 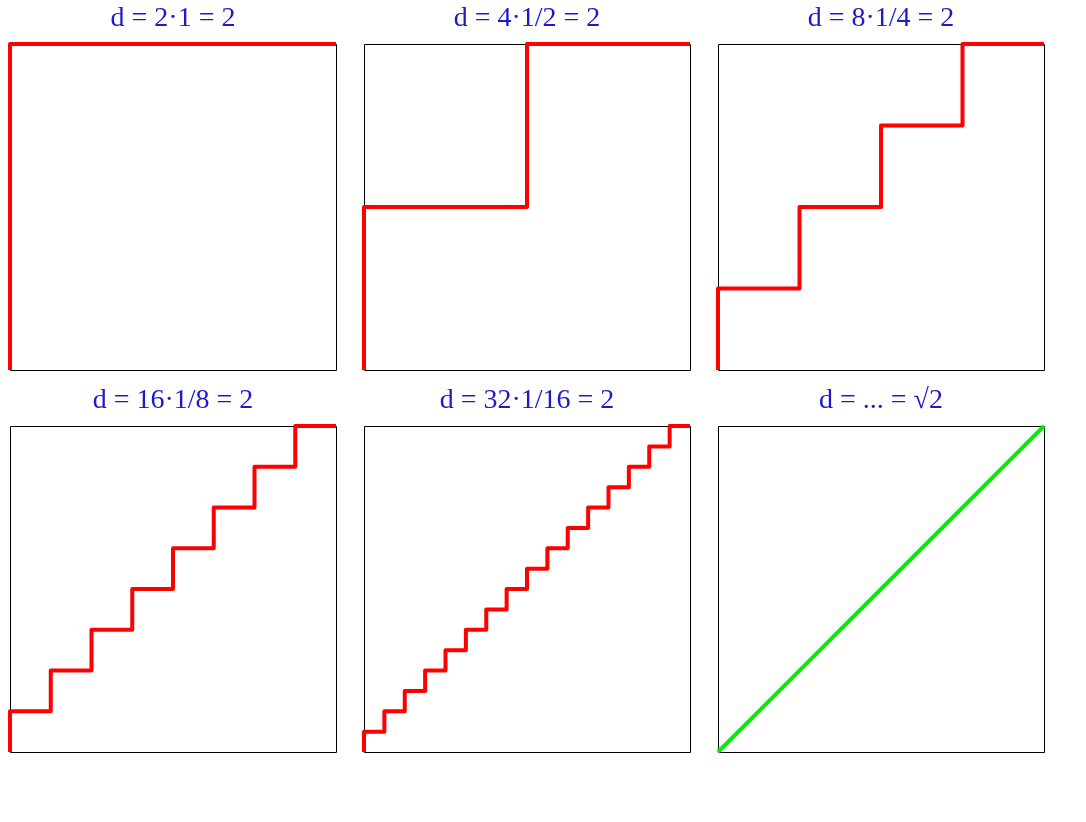 What do you see at coordinates (173, 398) in the screenshot?
I see `chart-title: d = 16·1/8 = 2` at bounding box center [173, 398].